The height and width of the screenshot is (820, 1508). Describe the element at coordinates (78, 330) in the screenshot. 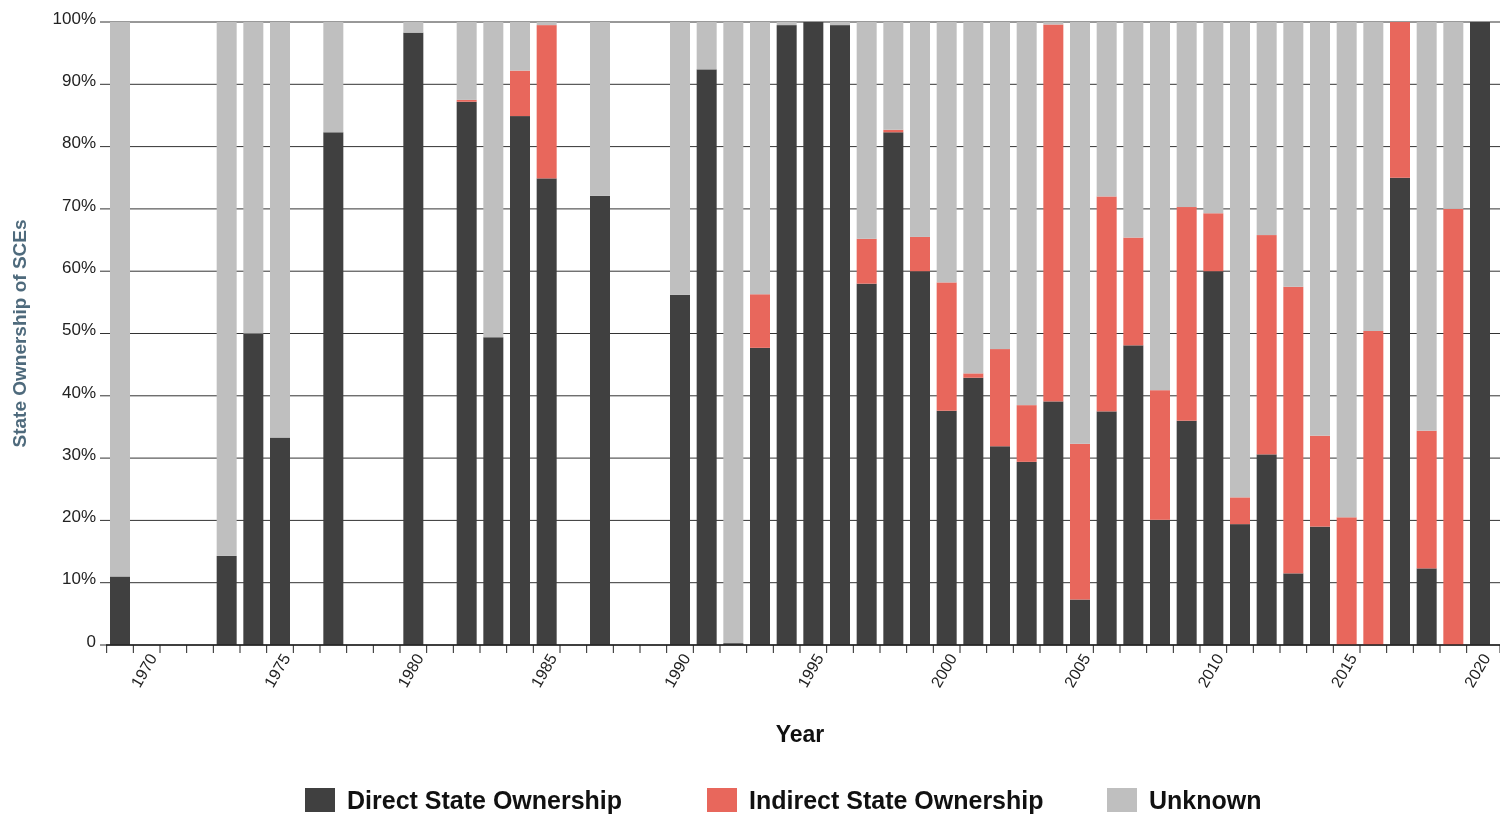

I see `y-tick-label: 50%` at that location.